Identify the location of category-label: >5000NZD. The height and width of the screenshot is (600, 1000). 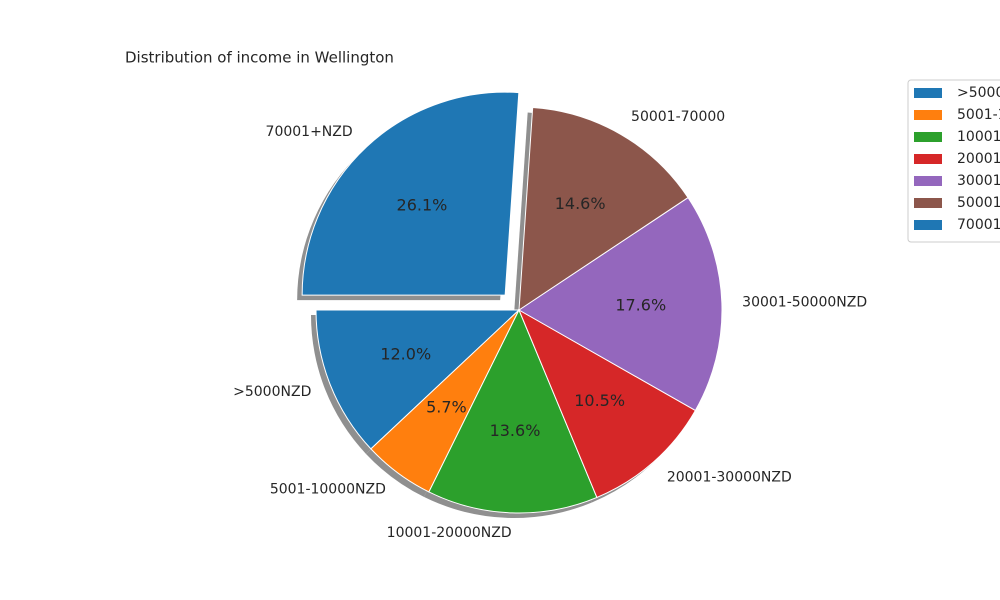
(272, 392).